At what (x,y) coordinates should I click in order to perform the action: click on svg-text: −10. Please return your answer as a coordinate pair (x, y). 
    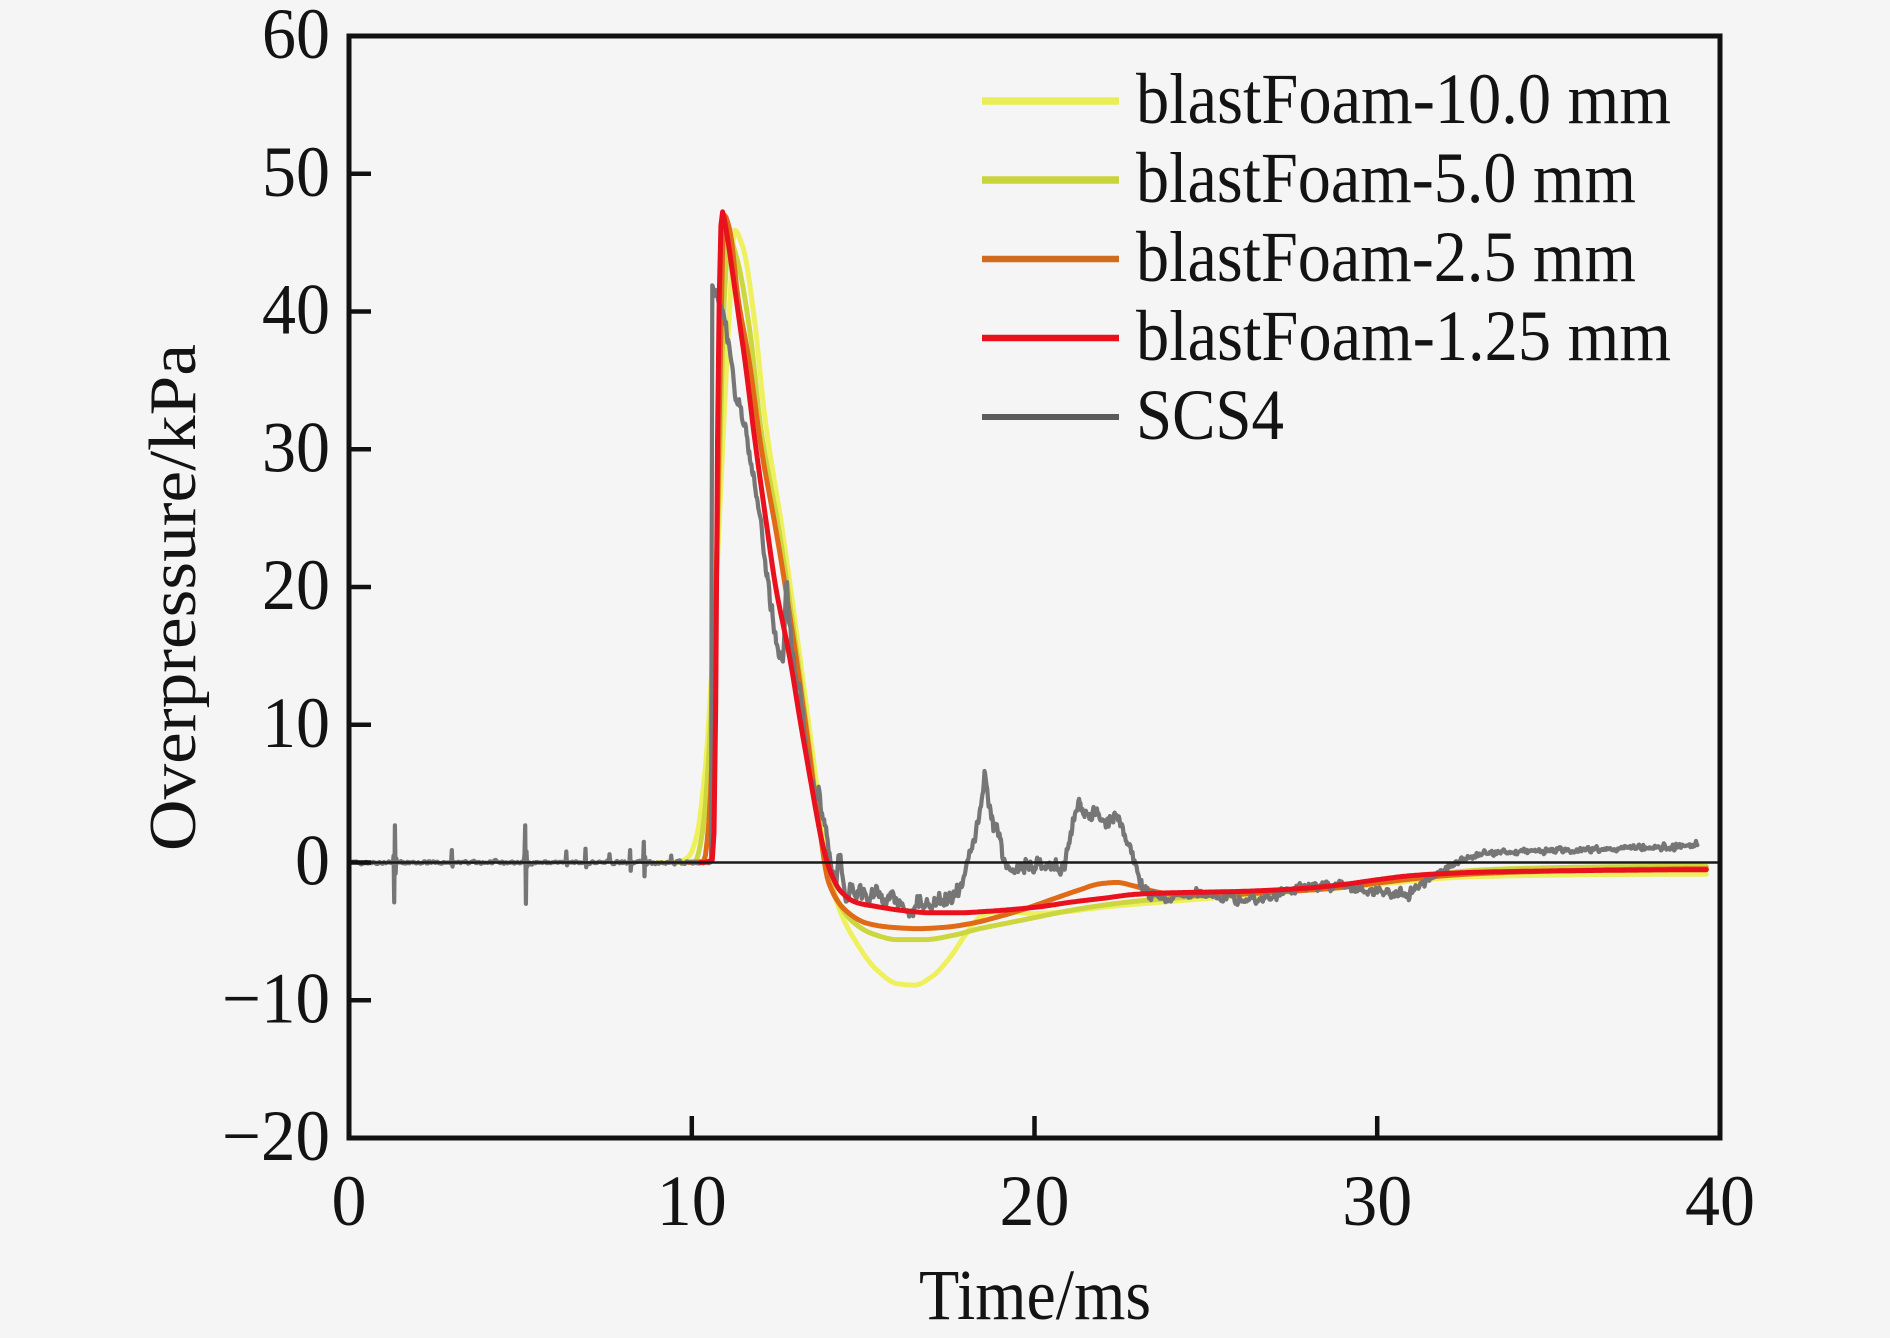
    Looking at the image, I should click on (276, 998).